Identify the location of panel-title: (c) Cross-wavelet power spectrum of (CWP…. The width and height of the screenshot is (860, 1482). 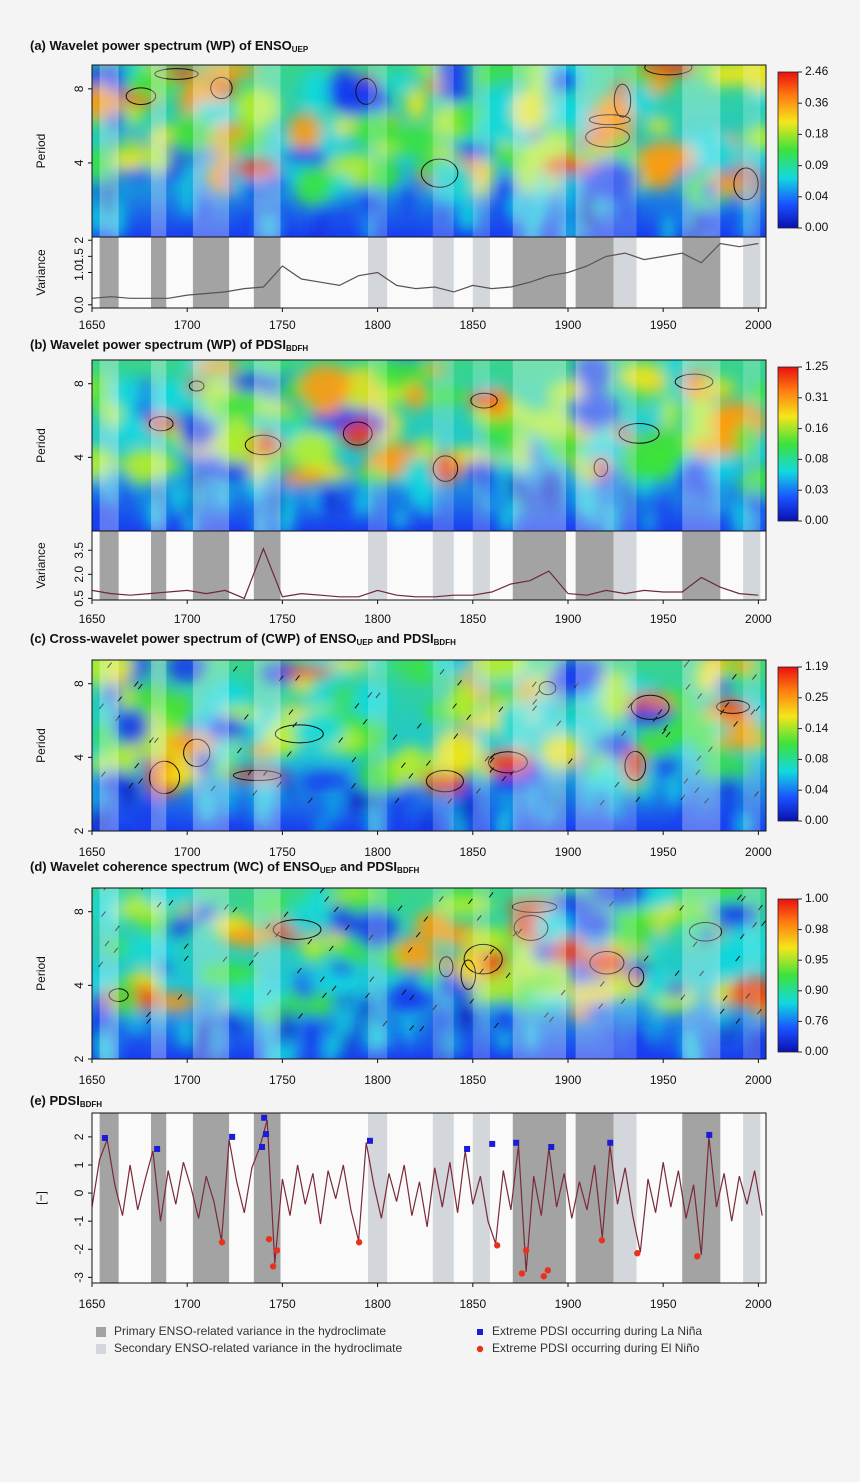
(243, 639).